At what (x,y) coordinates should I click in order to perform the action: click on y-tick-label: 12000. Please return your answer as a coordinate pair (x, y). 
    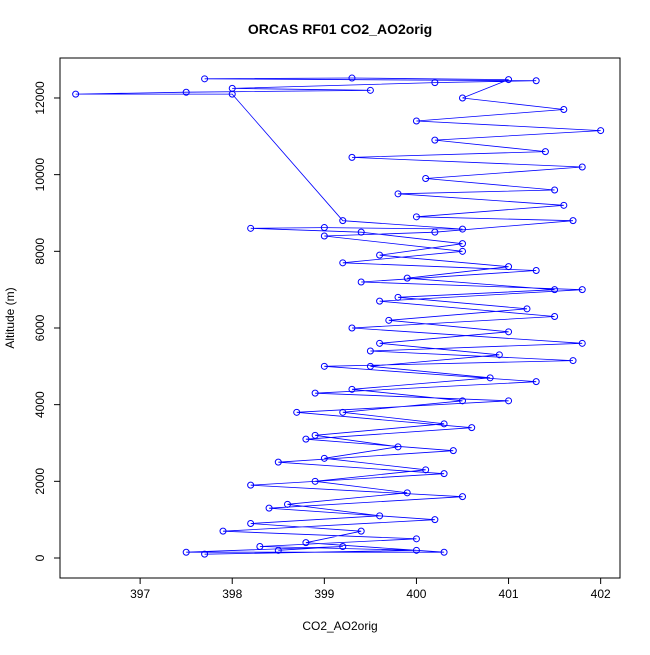
    Looking at the image, I should click on (40, 98).